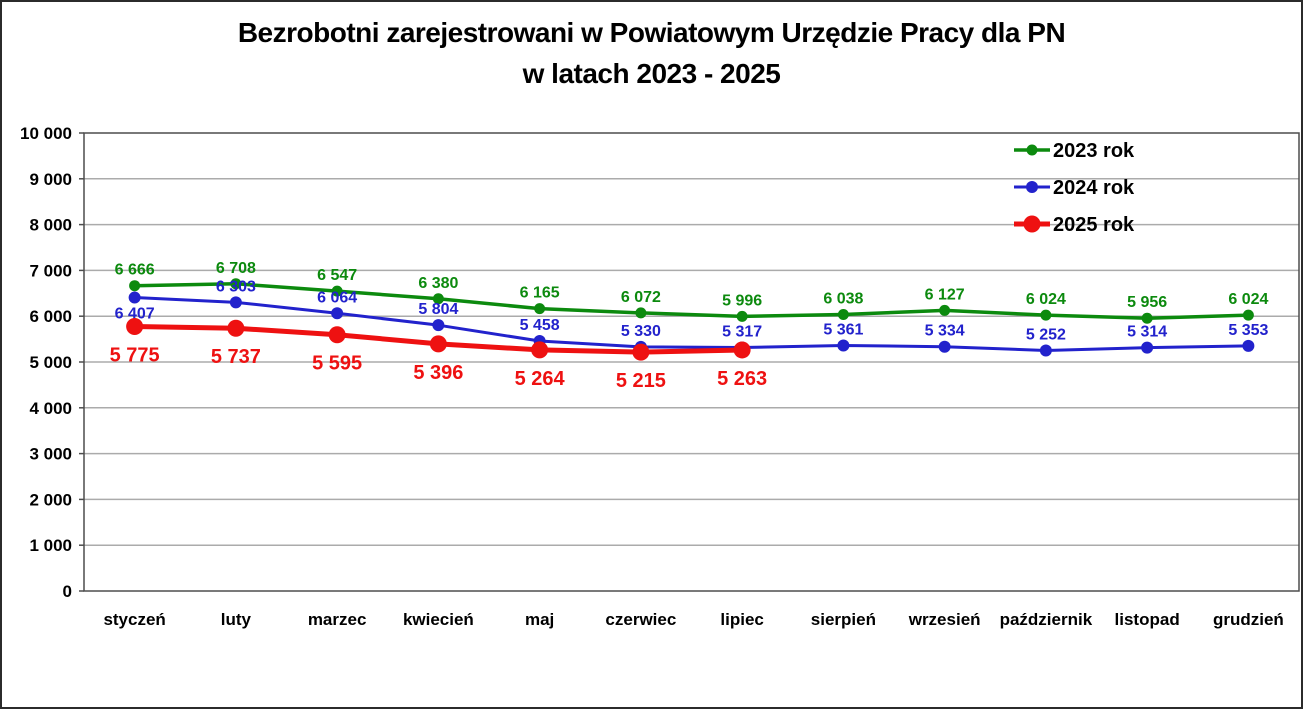 The width and height of the screenshot is (1303, 709). I want to click on x-axis-label: czerwiec, so click(640, 619).